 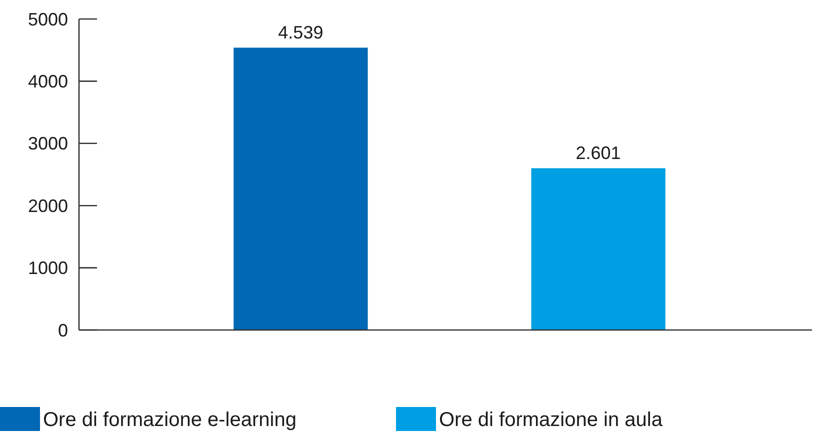 What do you see at coordinates (169, 420) in the screenshot?
I see `legend-label: Ore di formazione e-learning` at bounding box center [169, 420].